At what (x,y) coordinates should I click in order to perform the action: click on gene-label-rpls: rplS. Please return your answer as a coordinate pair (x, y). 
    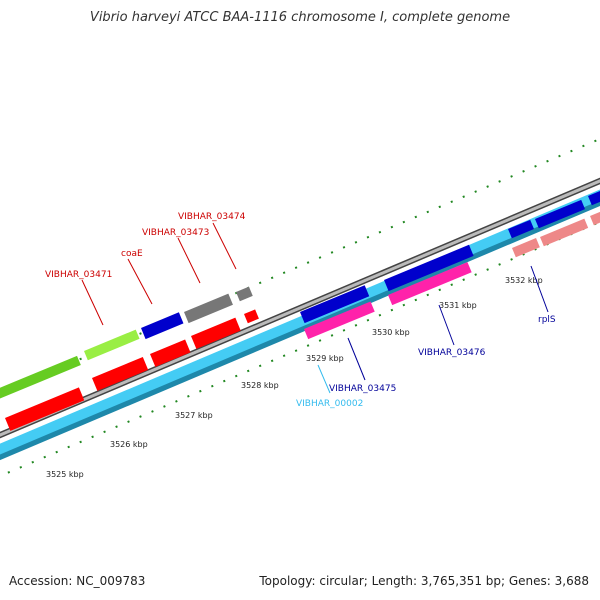
    Looking at the image, I should click on (547, 320).